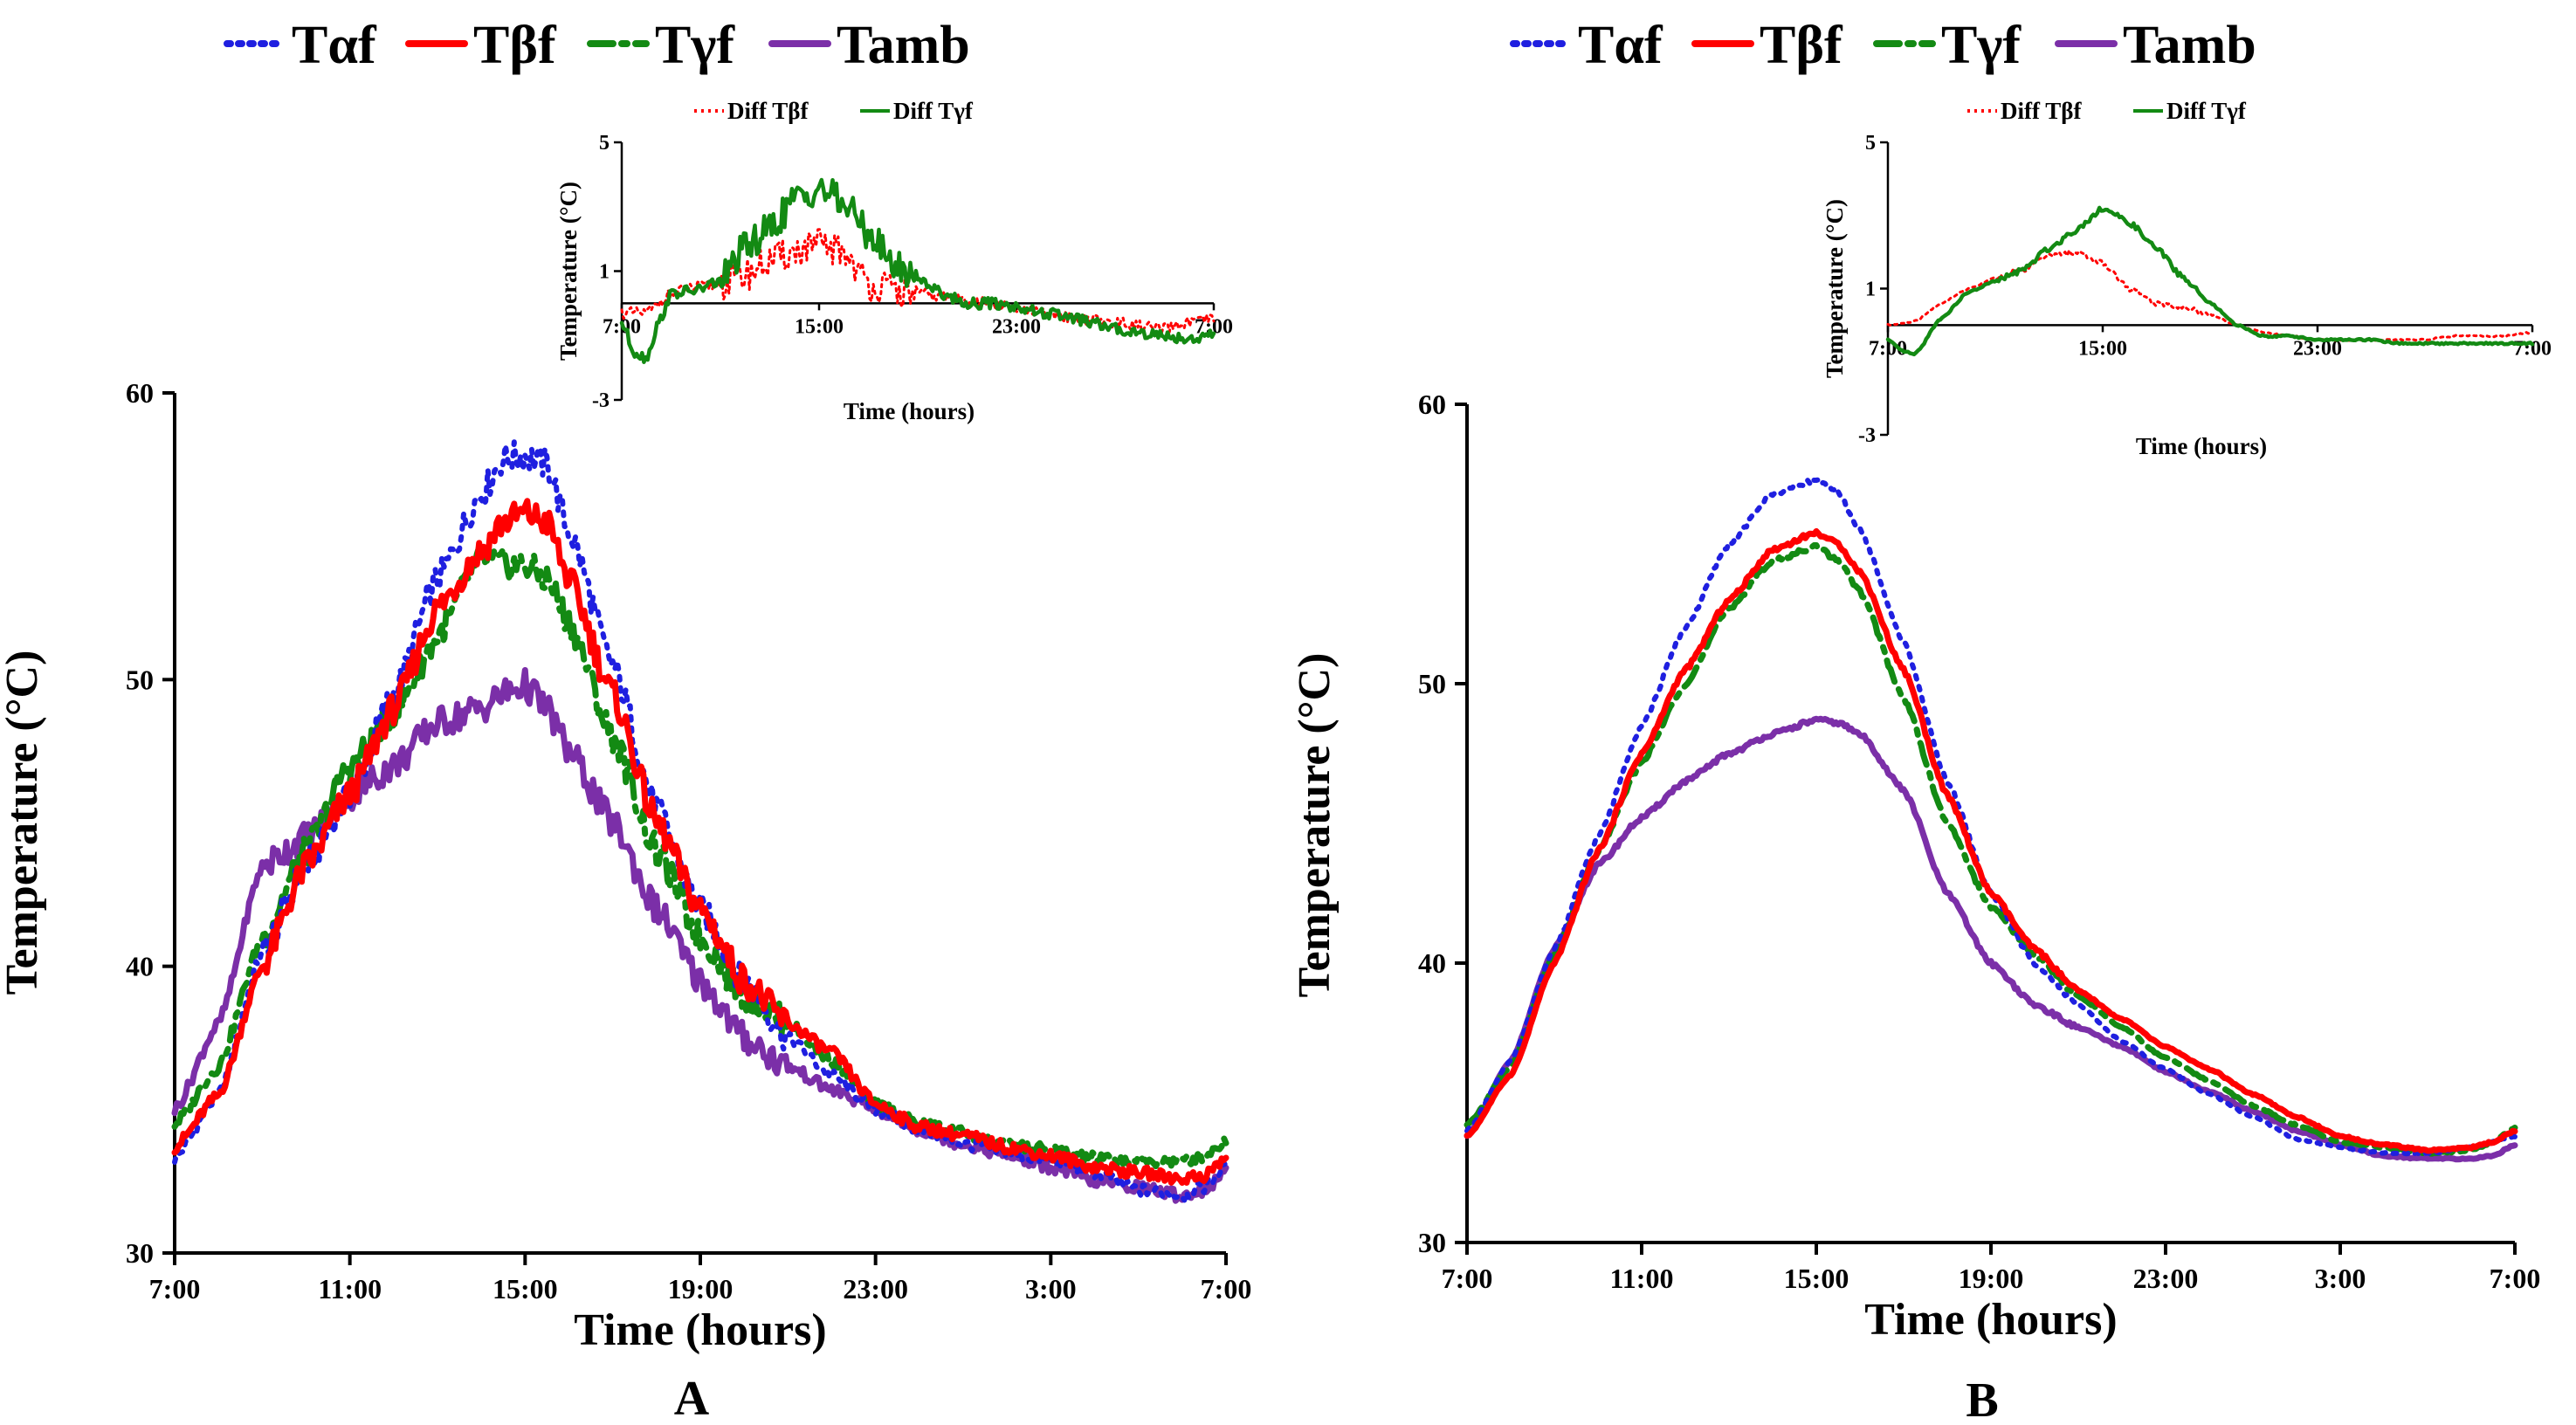  Describe the element at coordinates (1016, 326) in the screenshot. I see `inset-x-tick-label: 23:00` at that location.